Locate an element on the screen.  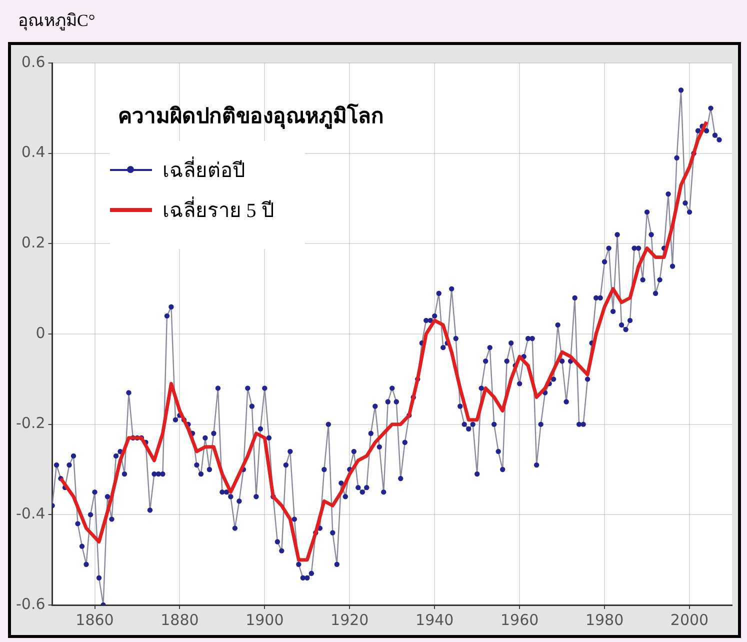
x-tick-label: 2000 is located at coordinates (689, 619).